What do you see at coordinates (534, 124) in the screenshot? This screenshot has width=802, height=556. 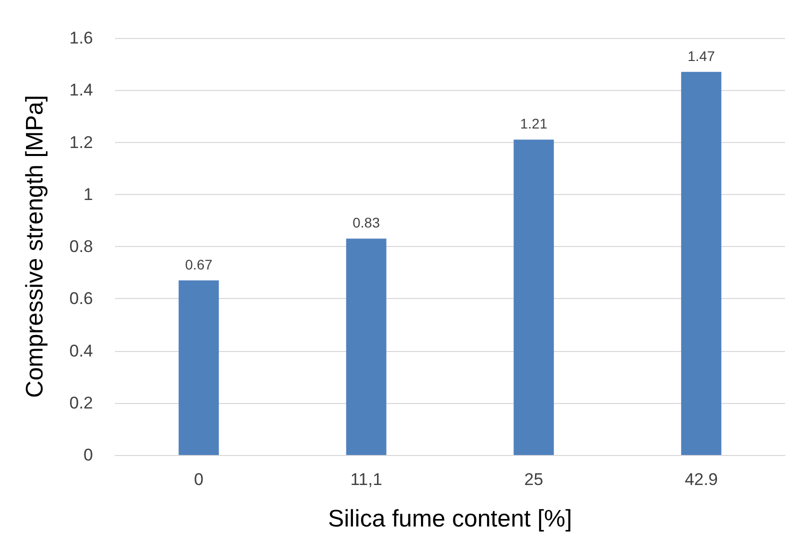 I see `data-label: 1.21` at bounding box center [534, 124].